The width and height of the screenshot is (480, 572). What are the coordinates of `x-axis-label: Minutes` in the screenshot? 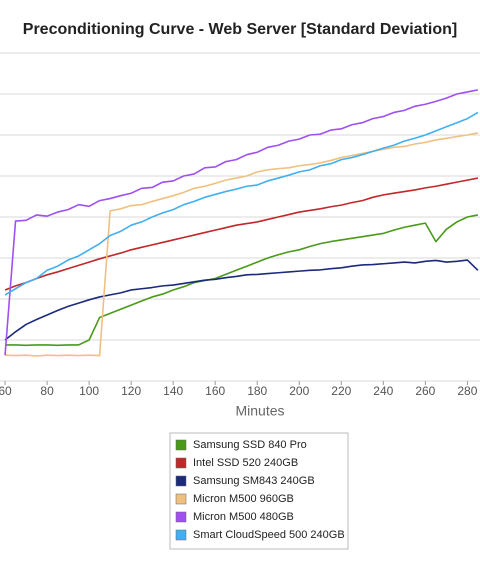 It's located at (259, 411).